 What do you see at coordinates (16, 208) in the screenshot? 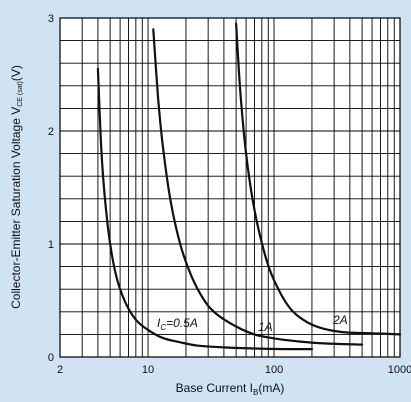
I see `y-axis-label-main: Collector-Emitter Saturation Voltage V` at bounding box center [16, 208].